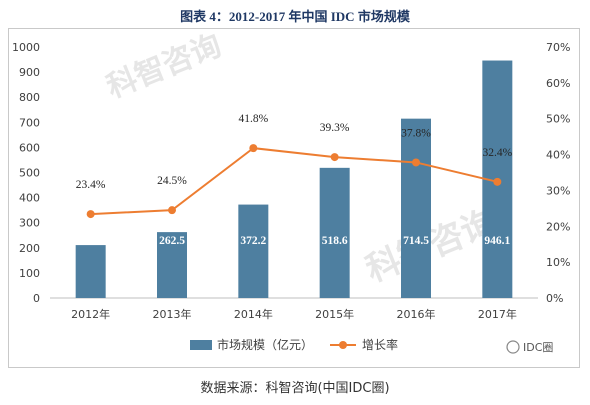  Describe the element at coordinates (29, 97) in the screenshot. I see `y-left-tick-label: 800` at that location.